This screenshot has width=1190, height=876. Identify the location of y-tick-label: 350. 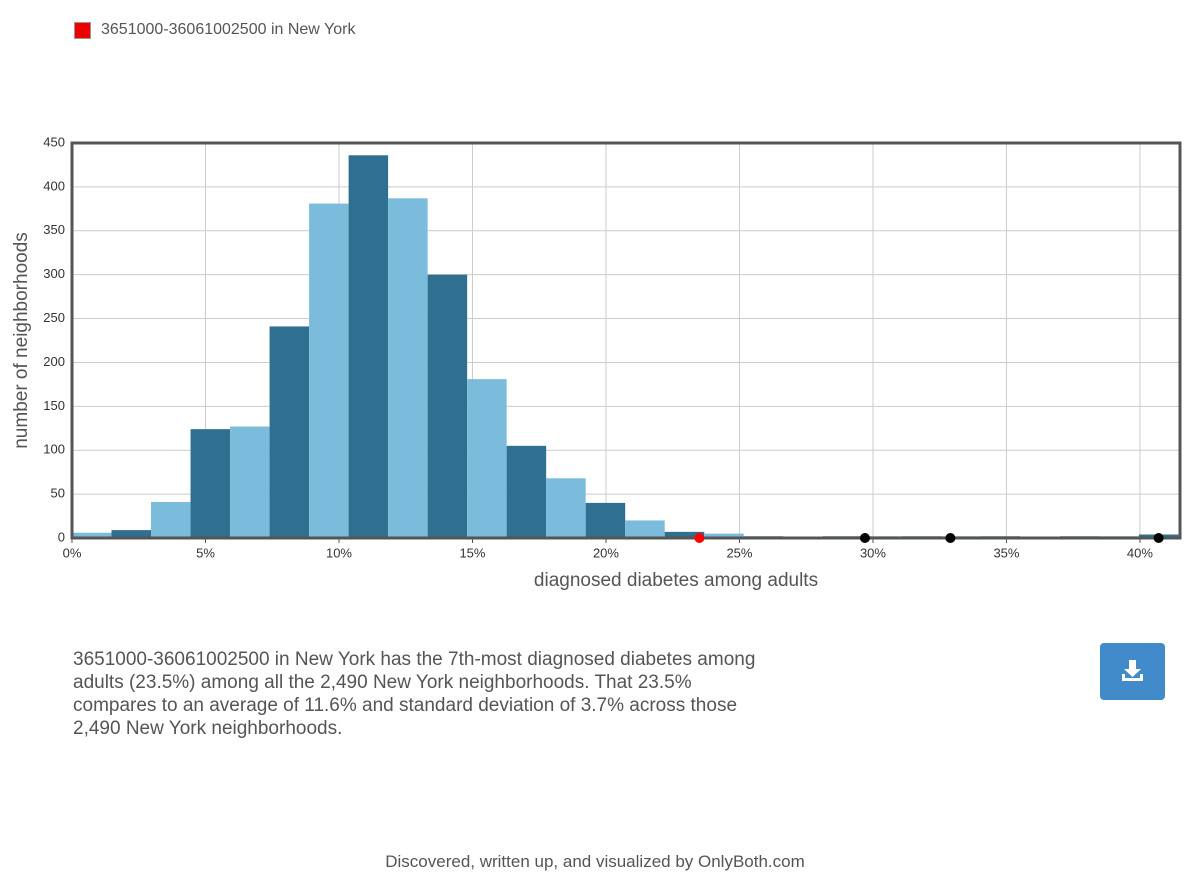
(54, 229).